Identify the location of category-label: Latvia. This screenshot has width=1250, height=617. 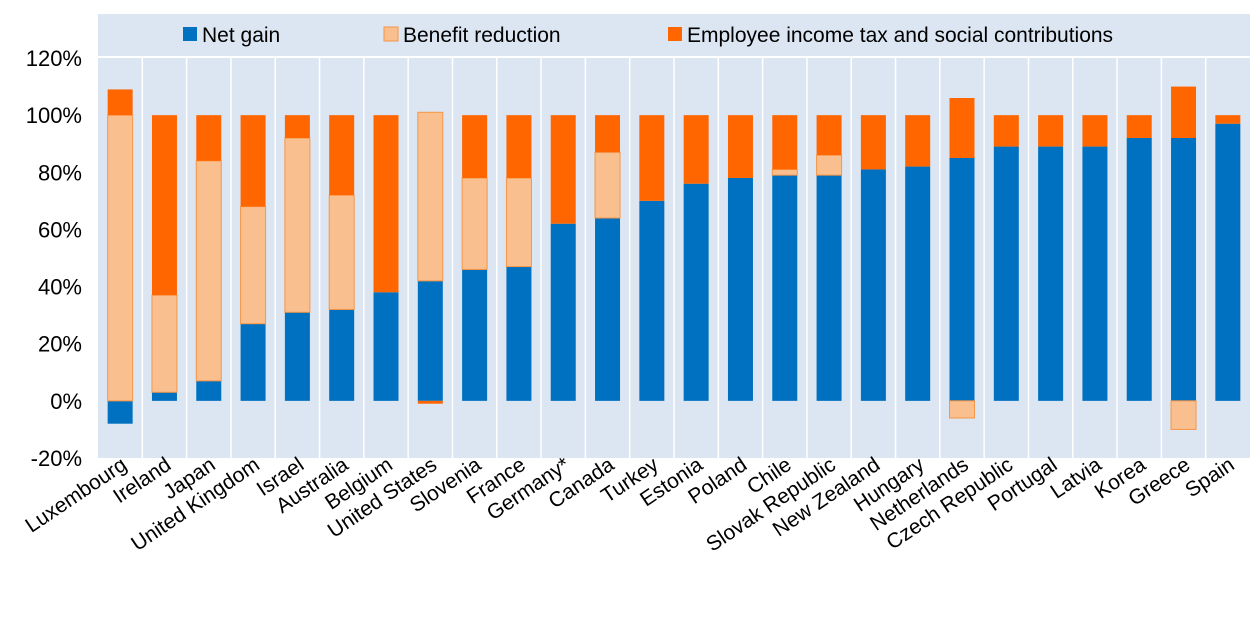
(1076, 478).